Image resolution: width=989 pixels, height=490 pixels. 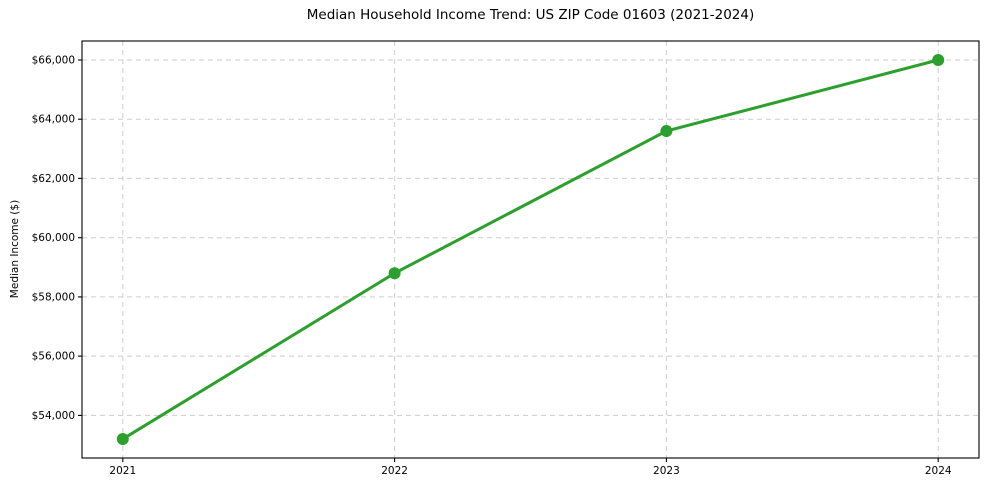 What do you see at coordinates (938, 471) in the screenshot?
I see `x-tick-label: 2024` at bounding box center [938, 471].